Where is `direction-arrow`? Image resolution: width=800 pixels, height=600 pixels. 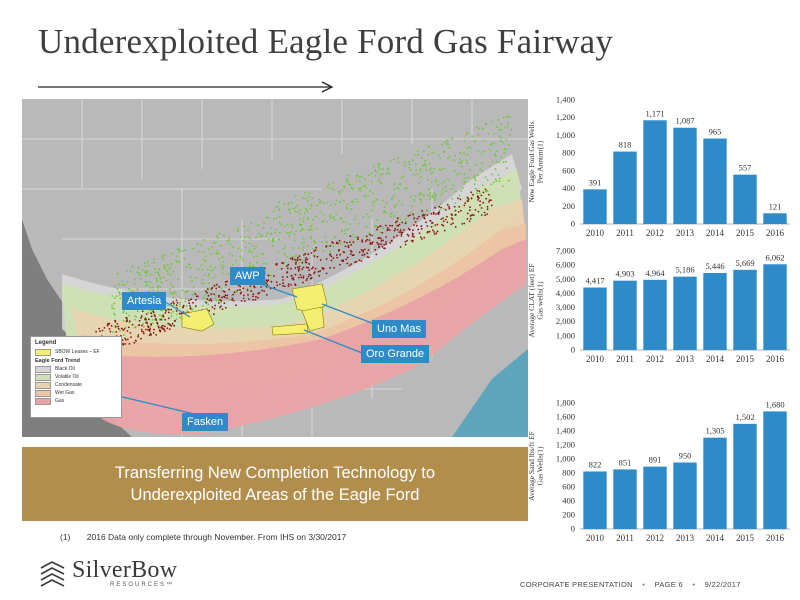
direction-arrow is located at coordinates (186, 87).